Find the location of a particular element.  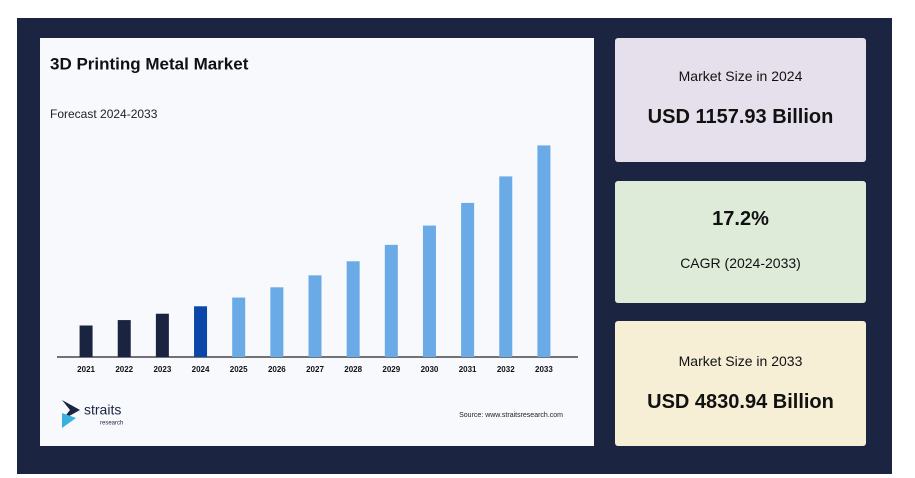

x-tick-label: 2031 is located at coordinates (468, 369).